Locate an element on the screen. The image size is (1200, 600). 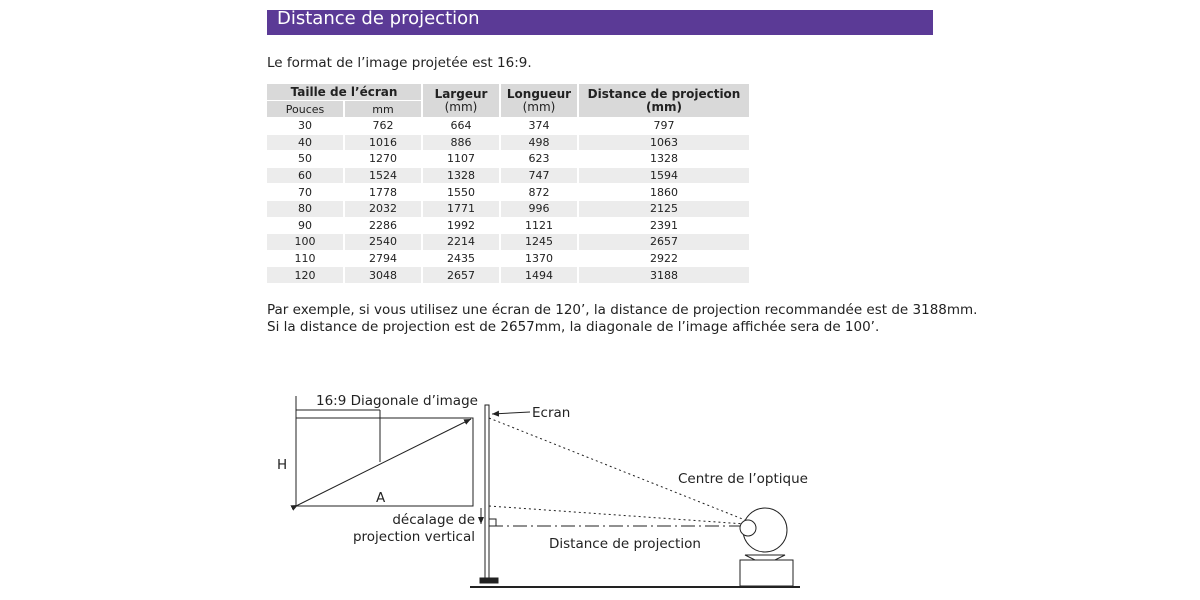
table-cell: 1550 is located at coordinates (461, 192).